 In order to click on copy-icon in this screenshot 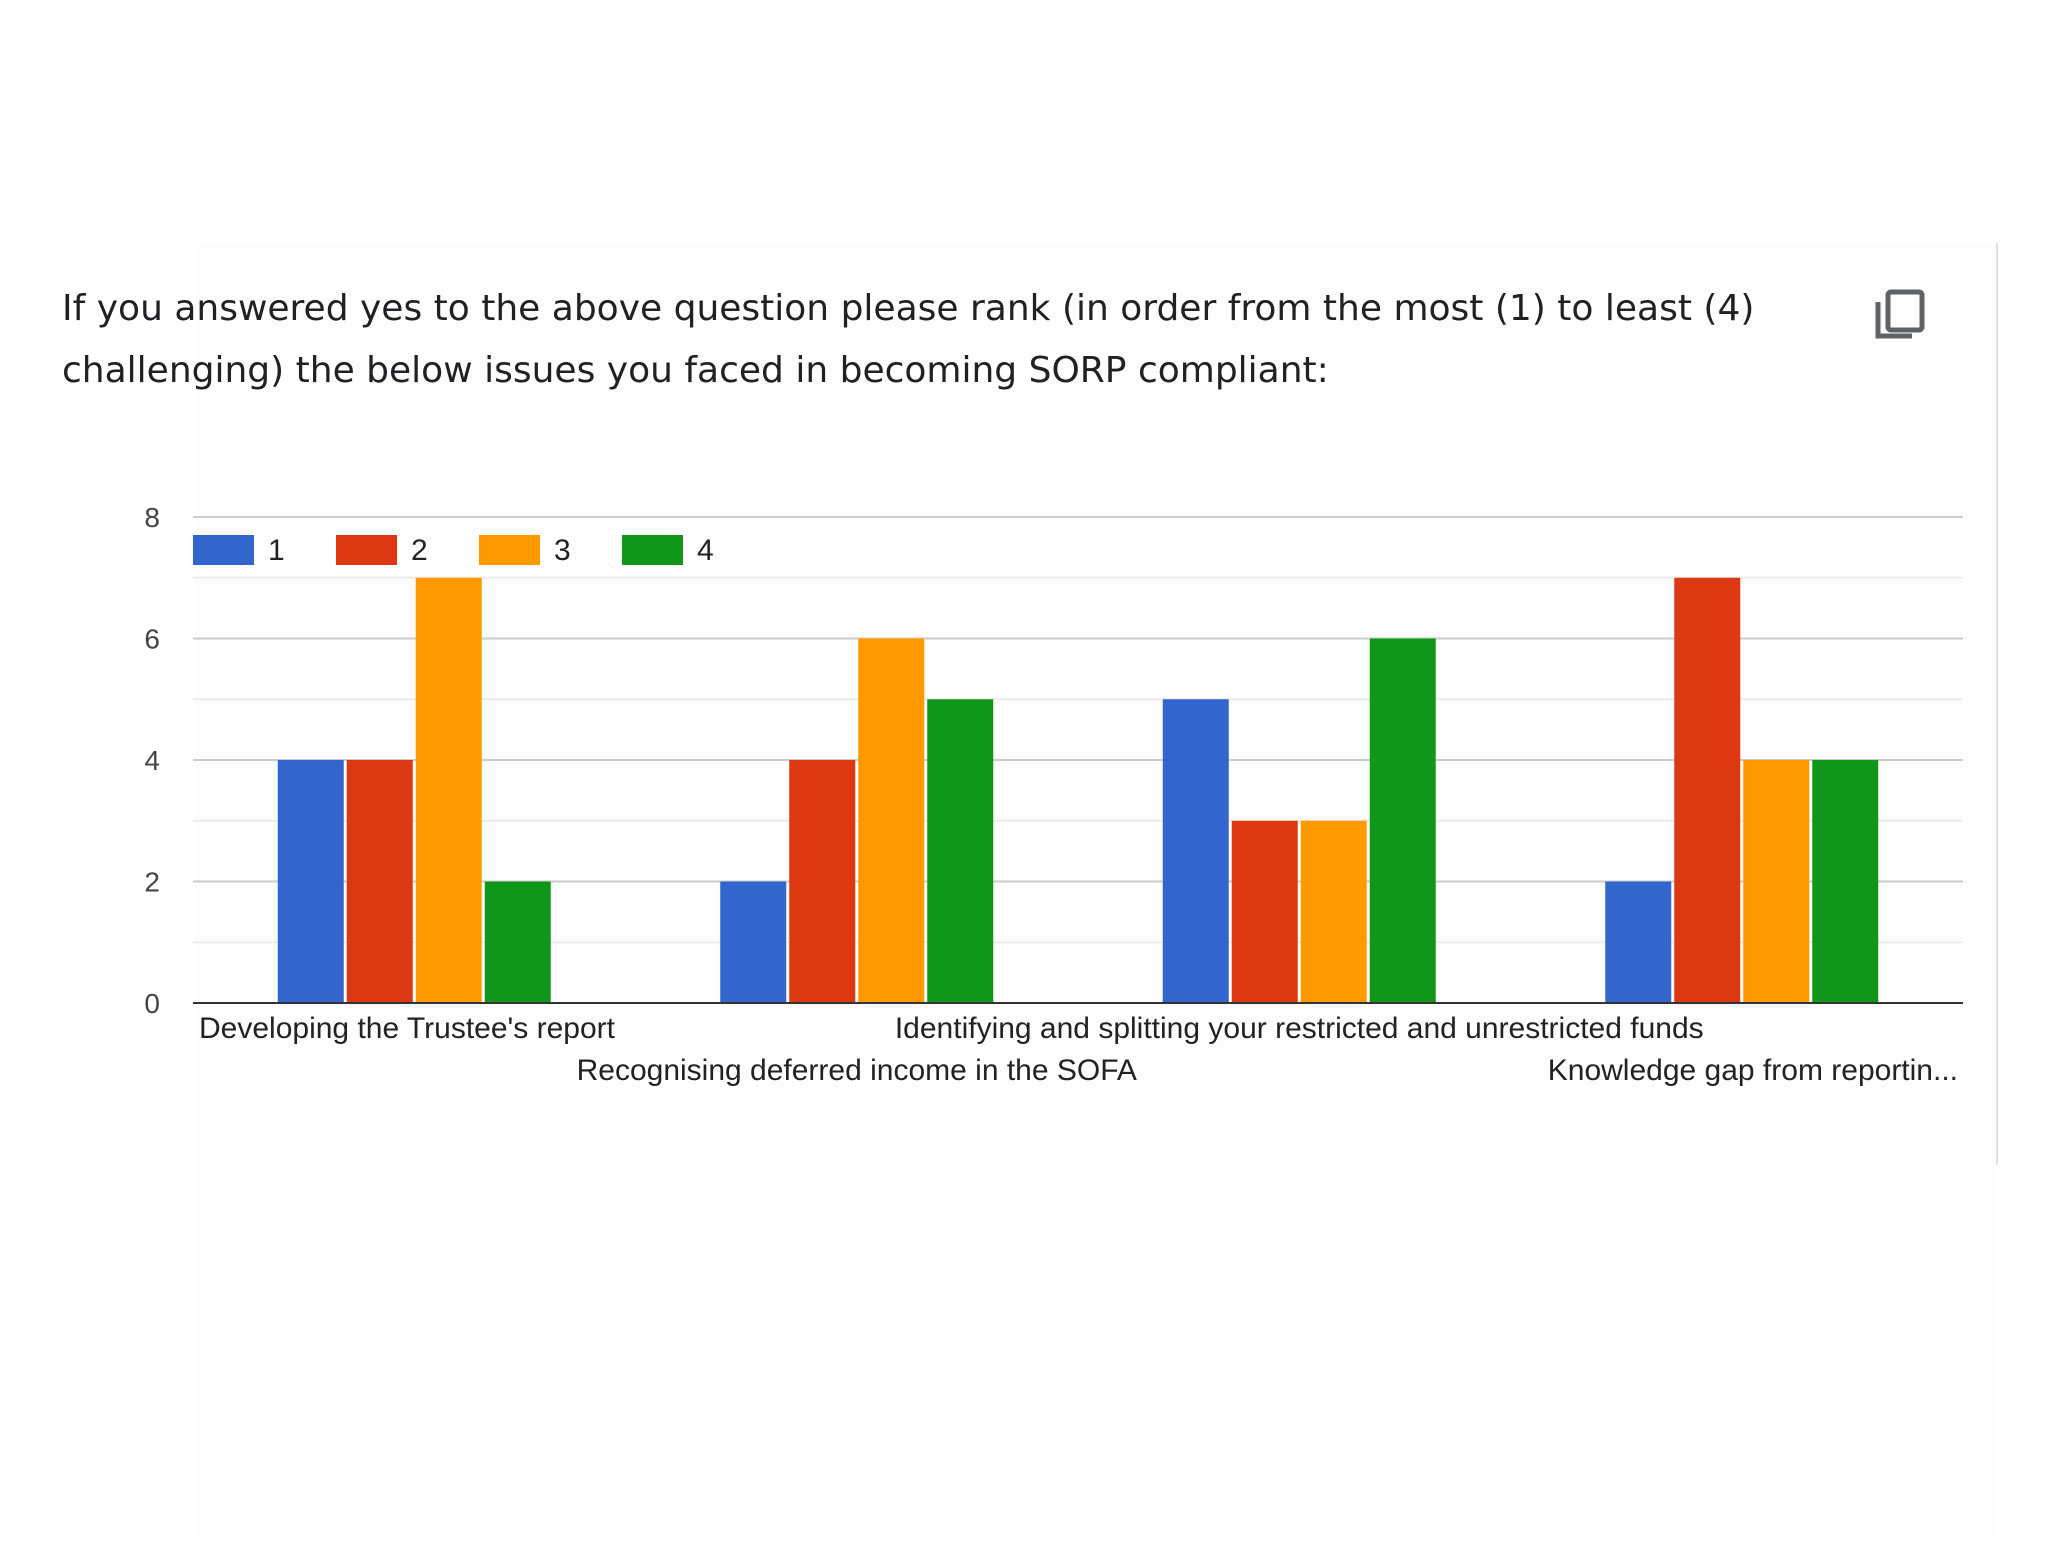, I will do `click(1900, 314)`.